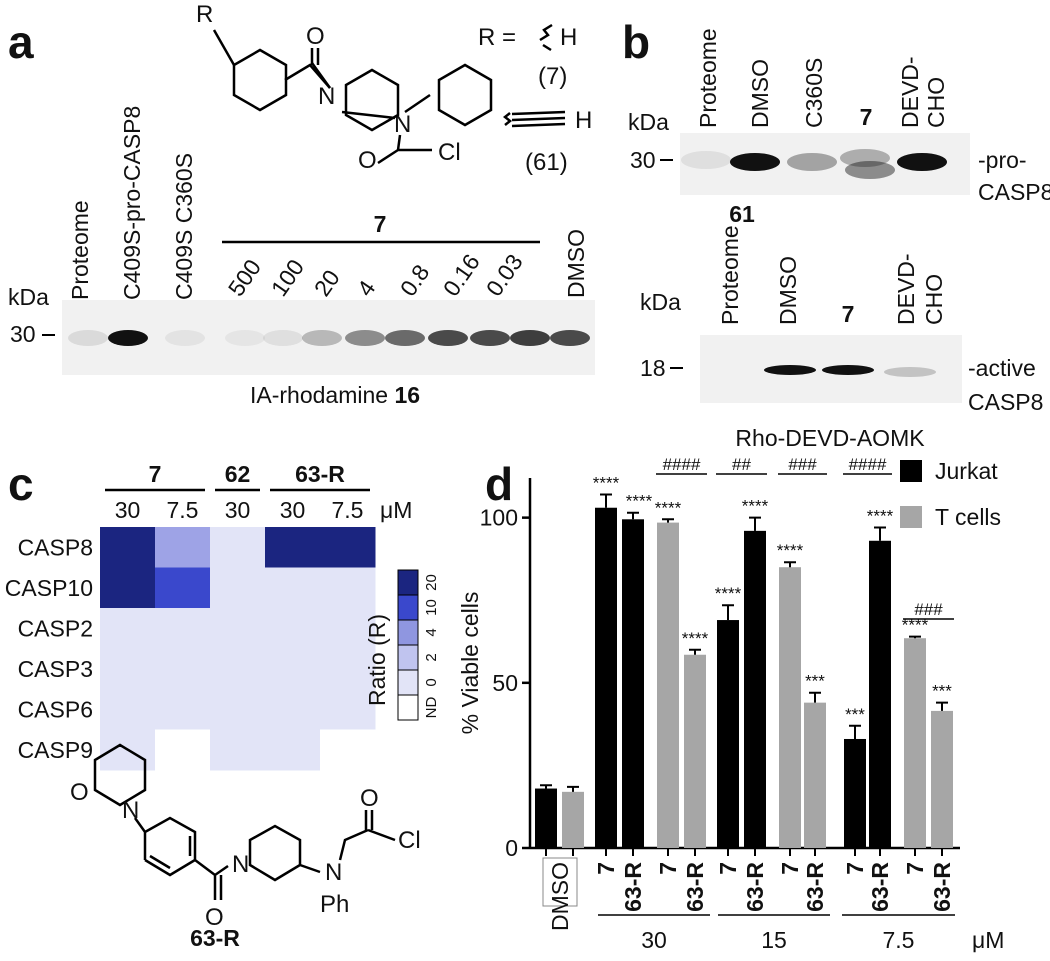 The width and height of the screenshot is (1050, 961). I want to click on group-label: 7.5, so click(899, 940).